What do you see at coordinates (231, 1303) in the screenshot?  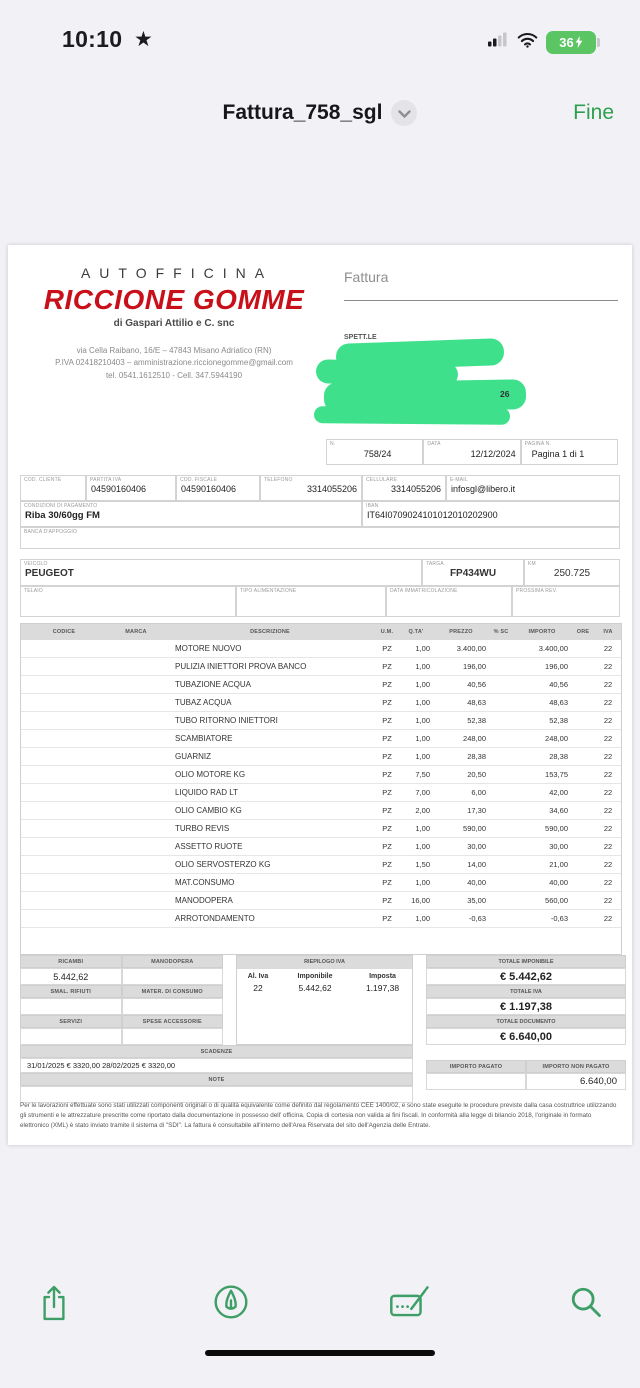 I see `markup-button` at bounding box center [231, 1303].